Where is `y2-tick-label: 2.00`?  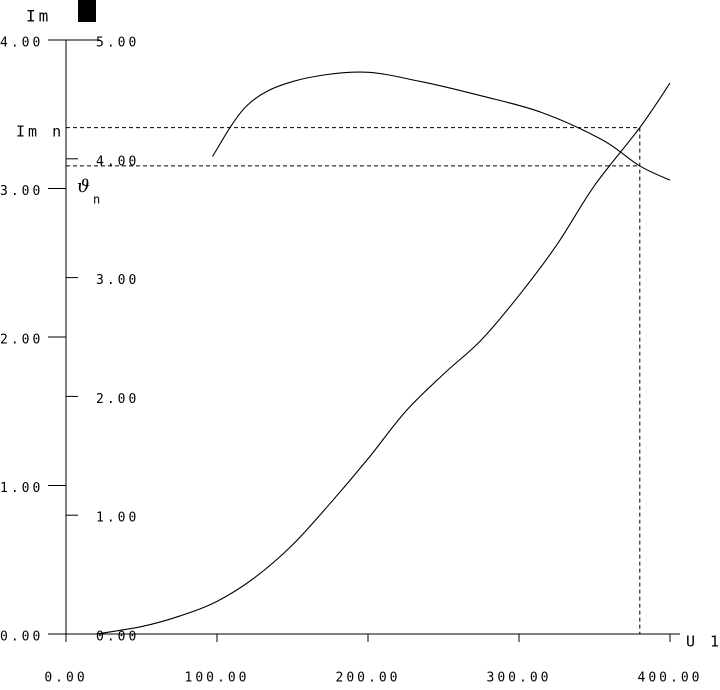
y2-tick-label: 2.00 is located at coordinates (117, 399).